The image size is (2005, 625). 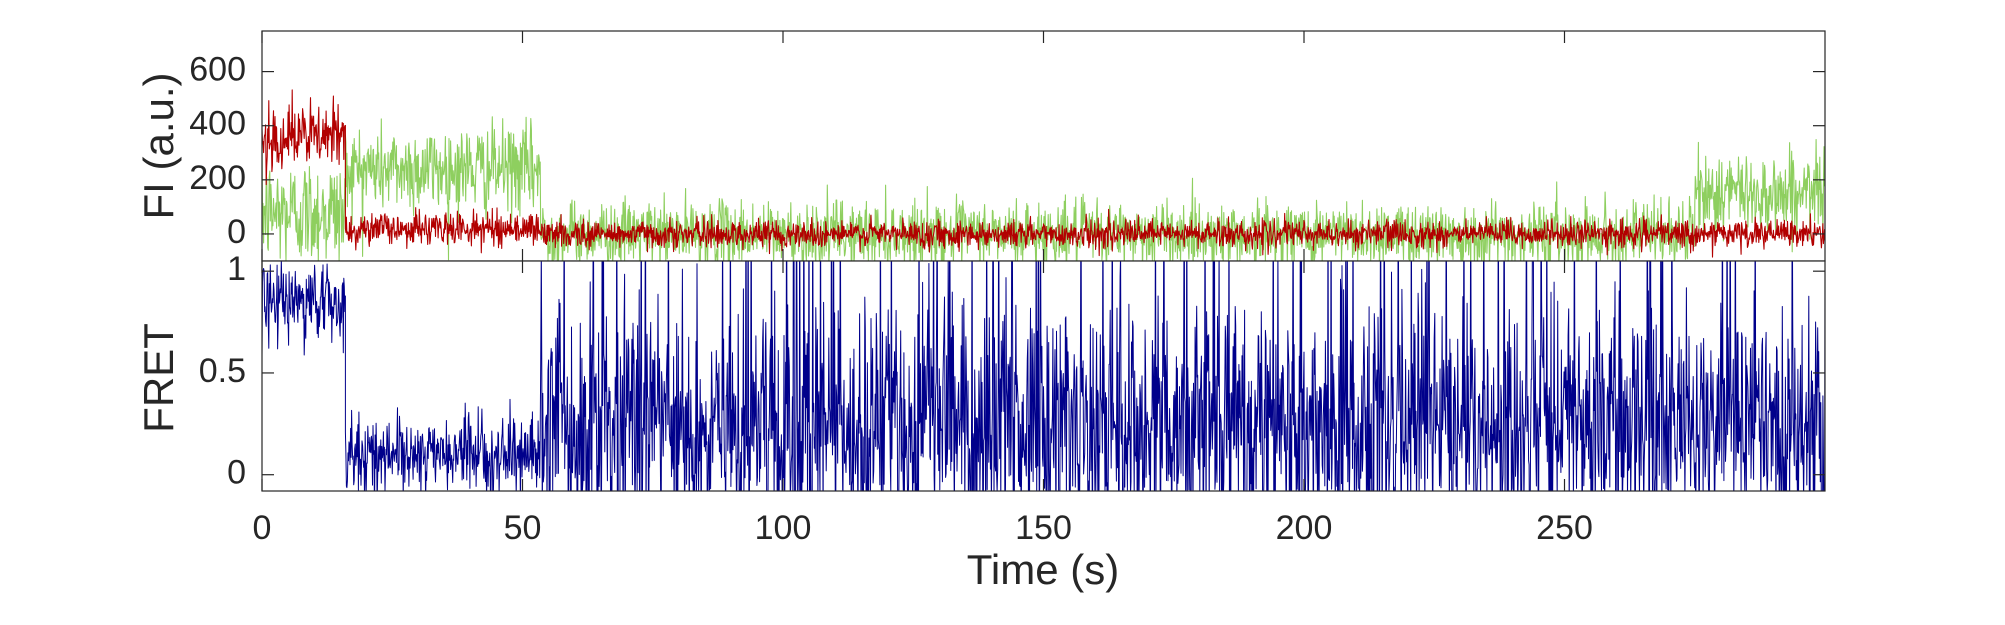 I want to click on fret-x-tick-label: 0, so click(x=262, y=528).